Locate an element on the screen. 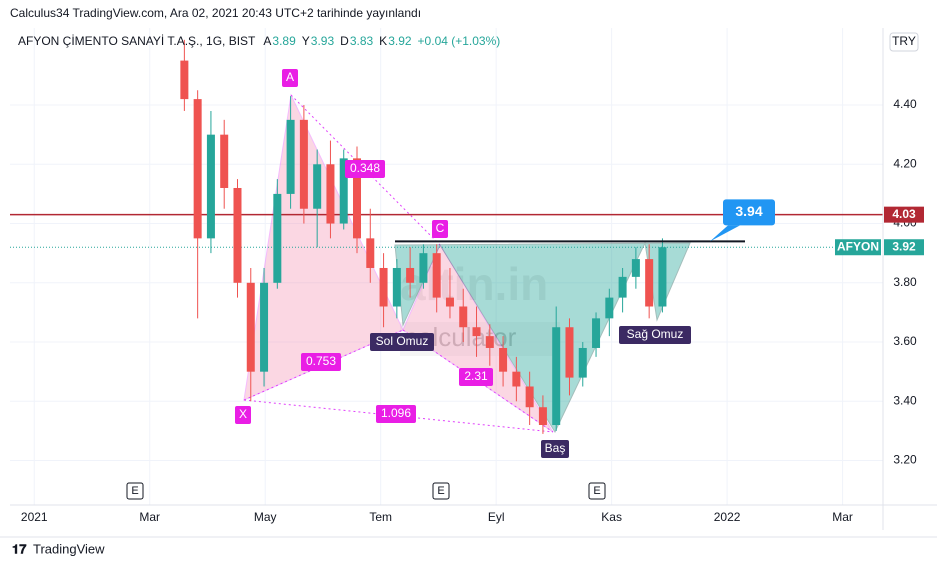 The height and width of the screenshot is (573, 937). ohlc-legend: A 3.89 Y 3.93 D 3.83 K 3.92 +0.04 (+1.03%) is located at coordinates (381, 41).